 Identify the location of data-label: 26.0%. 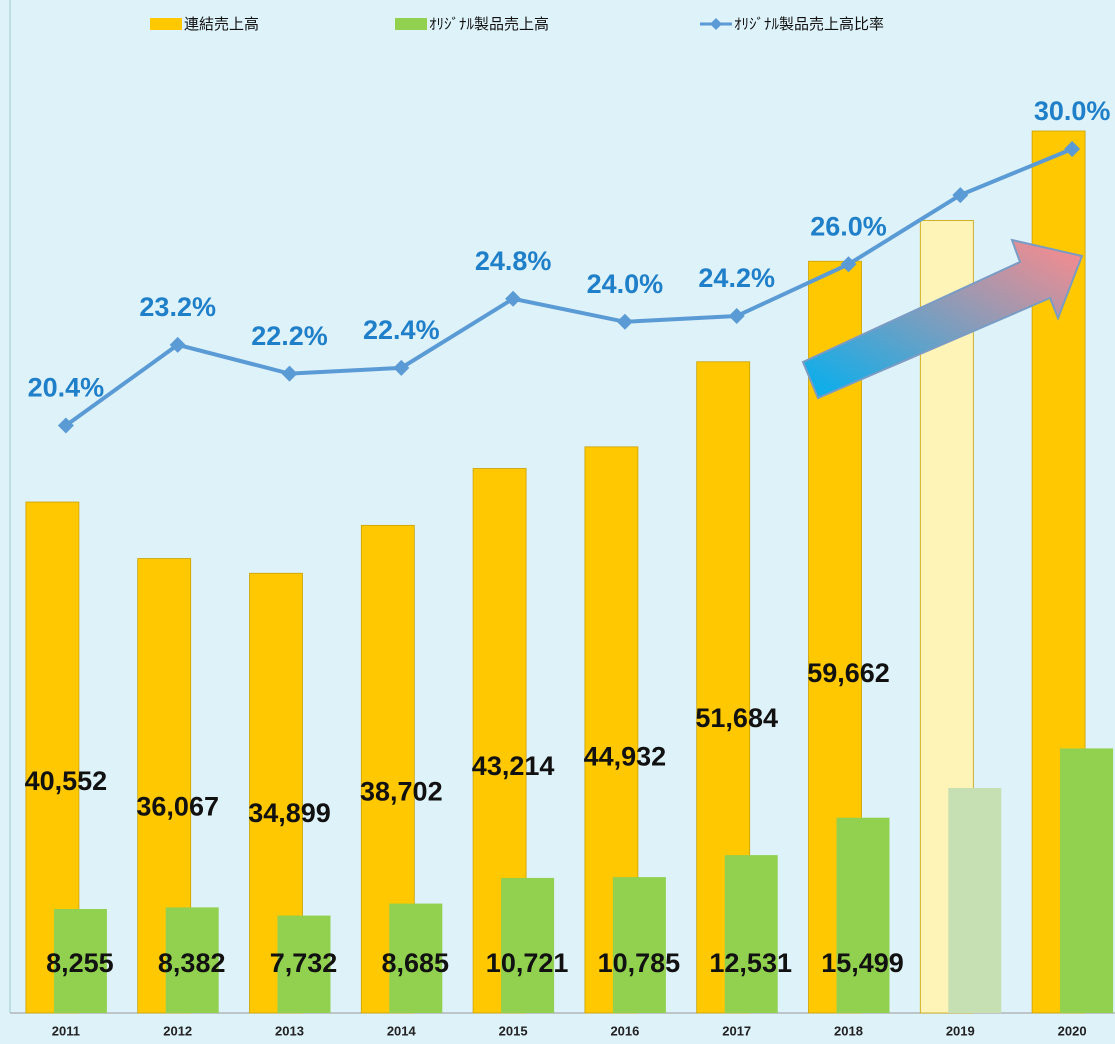
(848, 226).